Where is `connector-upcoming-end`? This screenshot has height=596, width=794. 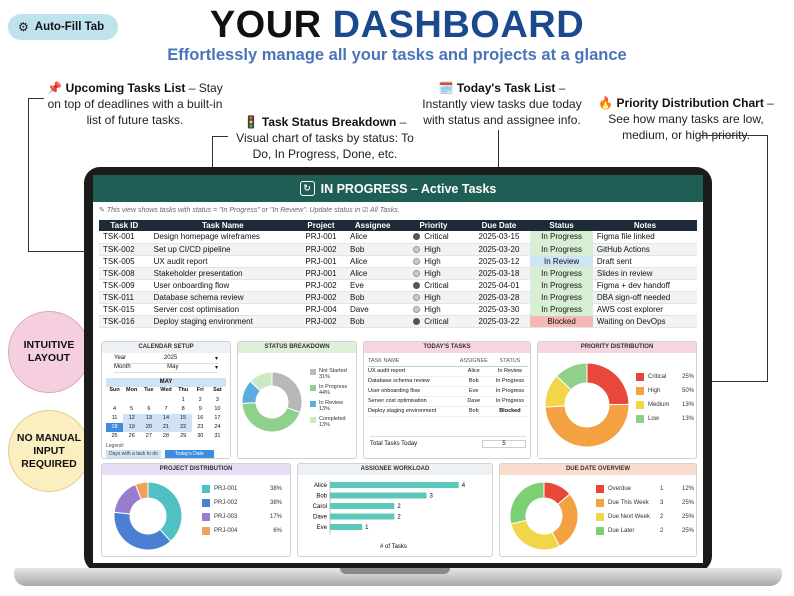 connector-upcoming-end is located at coordinates (63, 251).